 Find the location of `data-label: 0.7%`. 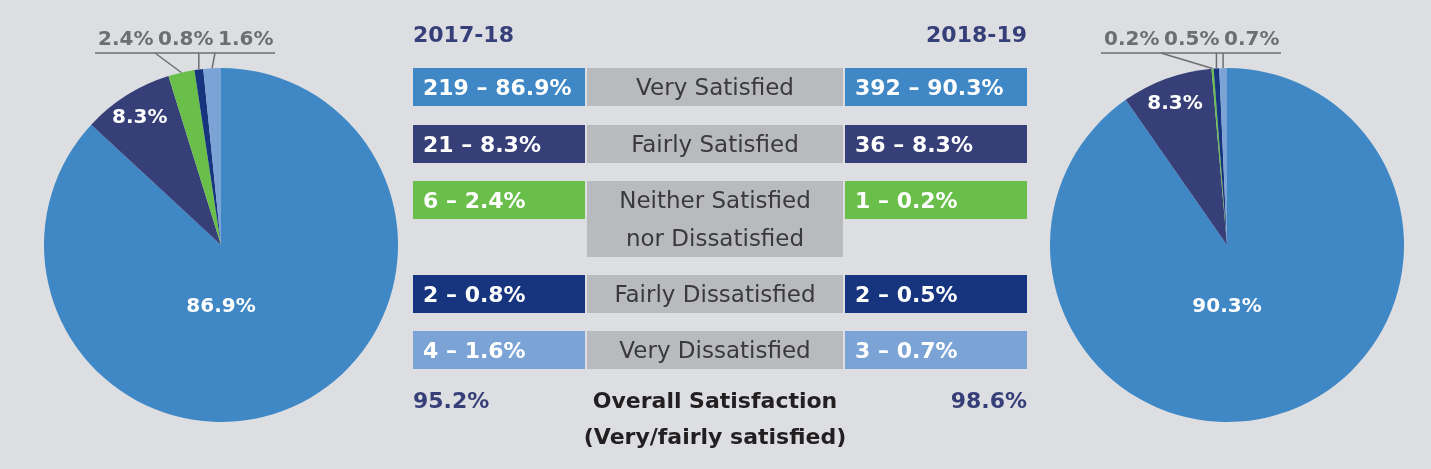

data-label: 0.7% is located at coordinates (1252, 38).